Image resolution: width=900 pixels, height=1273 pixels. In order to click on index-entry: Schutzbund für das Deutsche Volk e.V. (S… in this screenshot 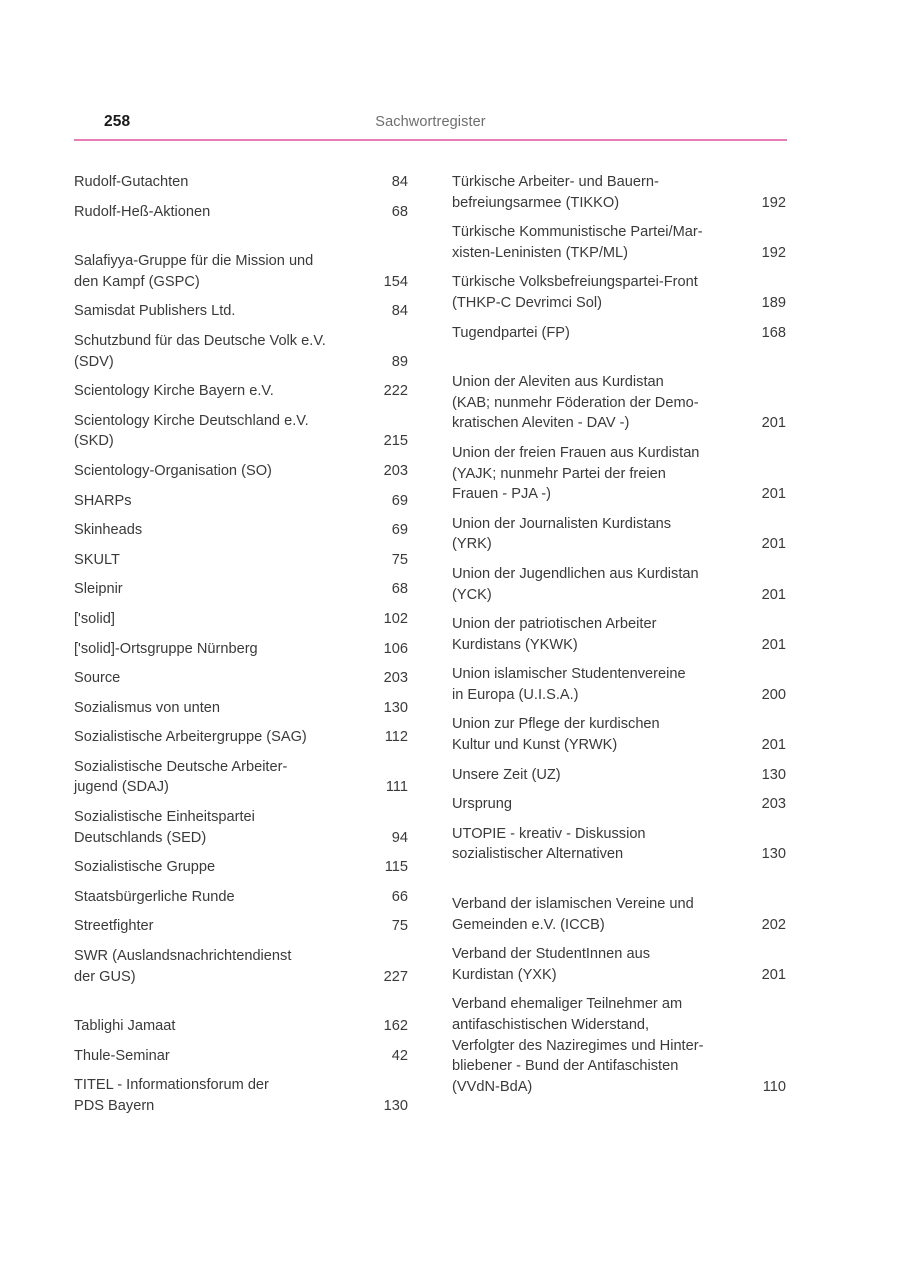, I will do `click(241, 351)`.